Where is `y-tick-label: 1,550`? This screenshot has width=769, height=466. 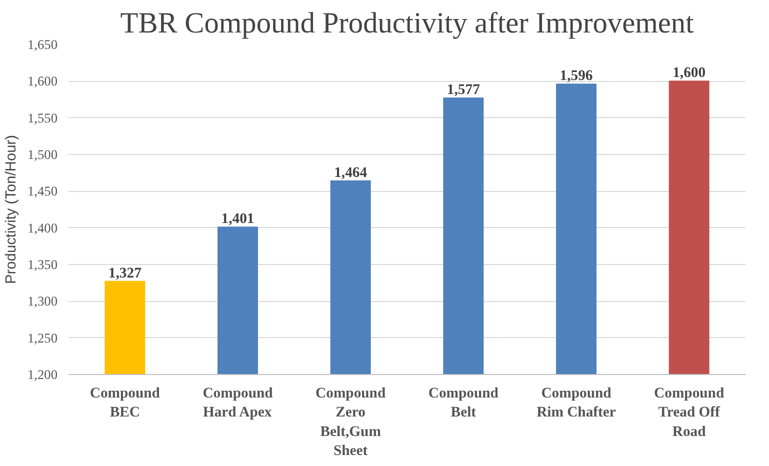
y-tick-label: 1,550 is located at coordinates (43, 118).